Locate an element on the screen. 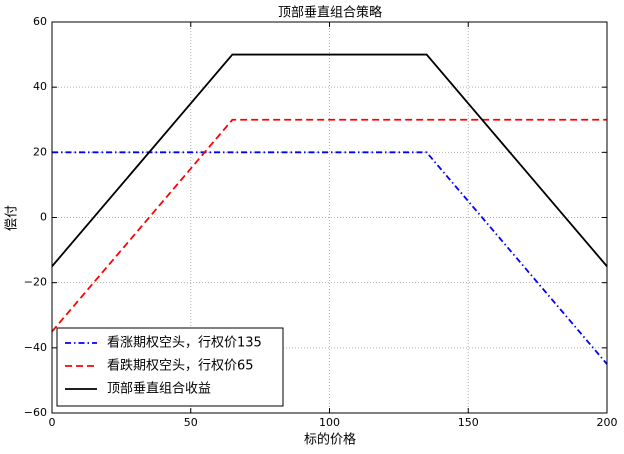 The height and width of the screenshot is (454, 624). x-tick-label: 50 is located at coordinates (191, 422).